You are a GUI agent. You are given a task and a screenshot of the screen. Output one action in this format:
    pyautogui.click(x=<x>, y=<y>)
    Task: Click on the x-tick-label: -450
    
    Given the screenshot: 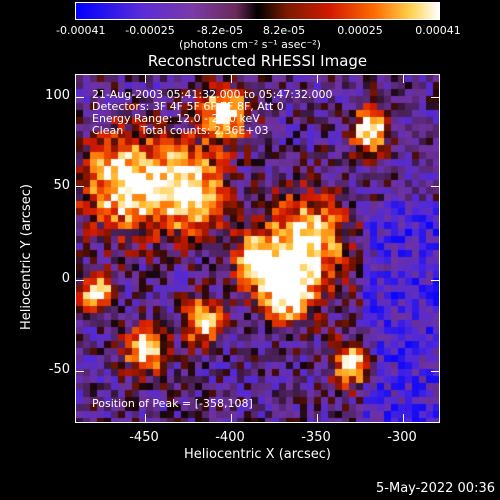 What is the action you would take?
    pyautogui.click(x=144, y=437)
    